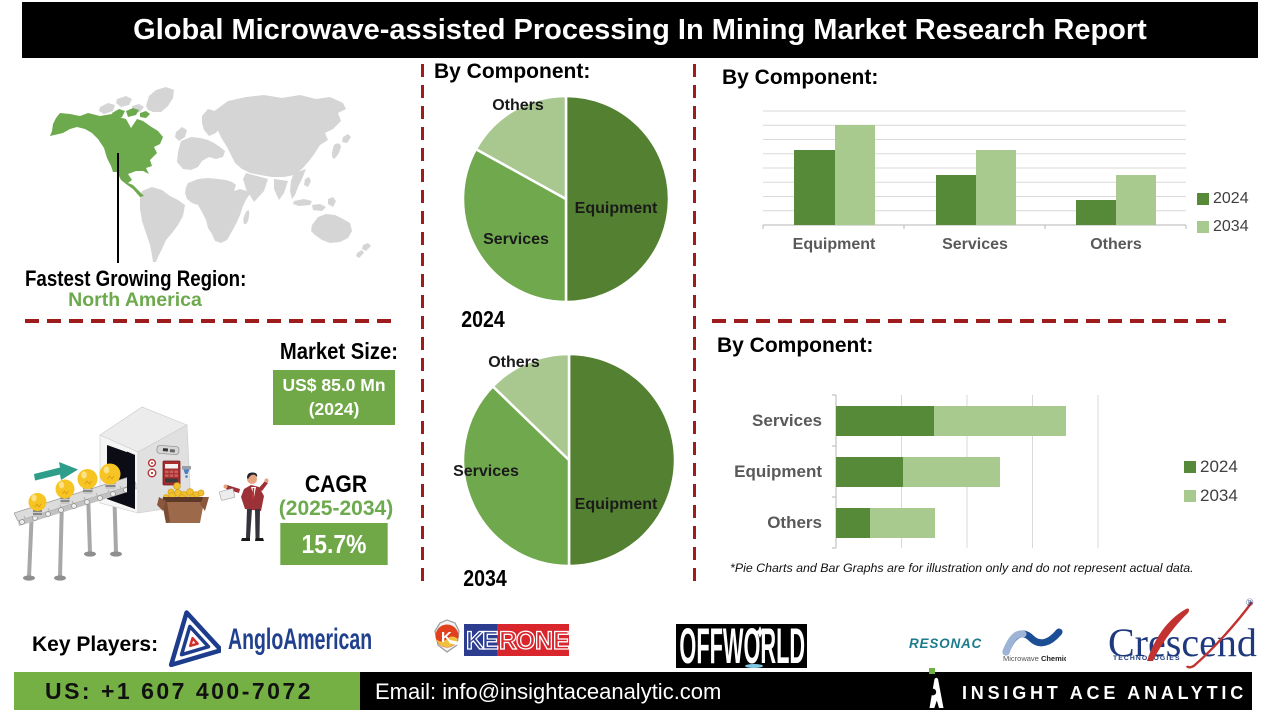  What do you see at coordinates (1034, 658) in the screenshot?
I see `svg-text: Microwave Chemical` at bounding box center [1034, 658].